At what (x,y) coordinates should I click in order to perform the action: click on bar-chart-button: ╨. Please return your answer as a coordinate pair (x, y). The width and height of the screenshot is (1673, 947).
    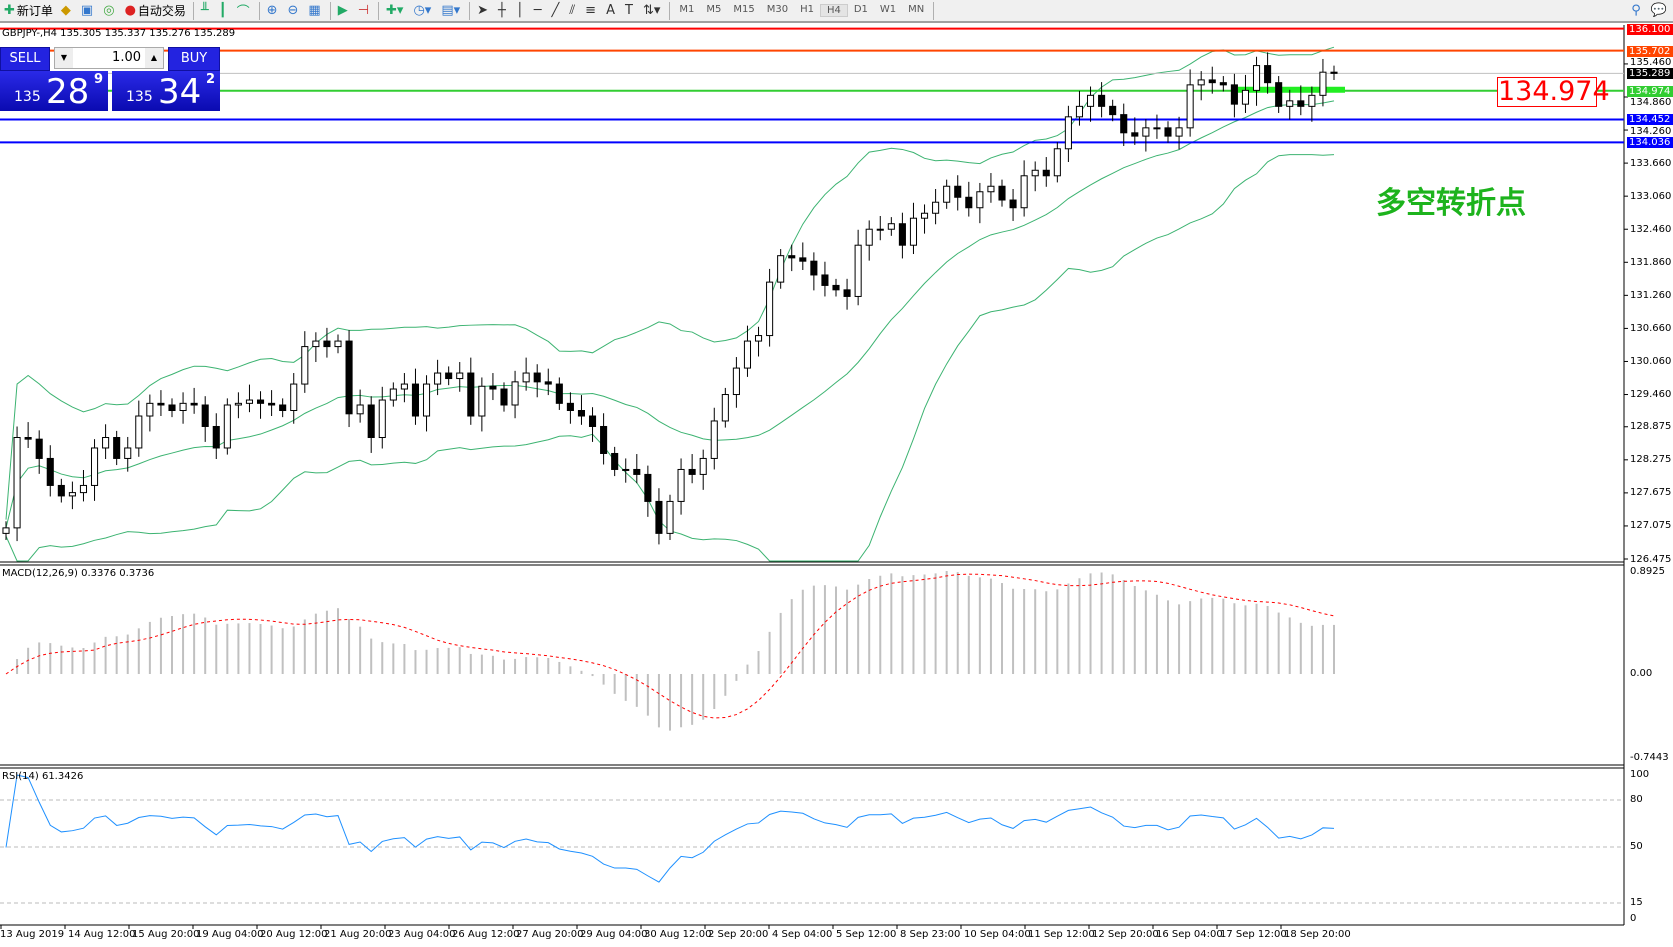
    Looking at the image, I should click on (206, 10).